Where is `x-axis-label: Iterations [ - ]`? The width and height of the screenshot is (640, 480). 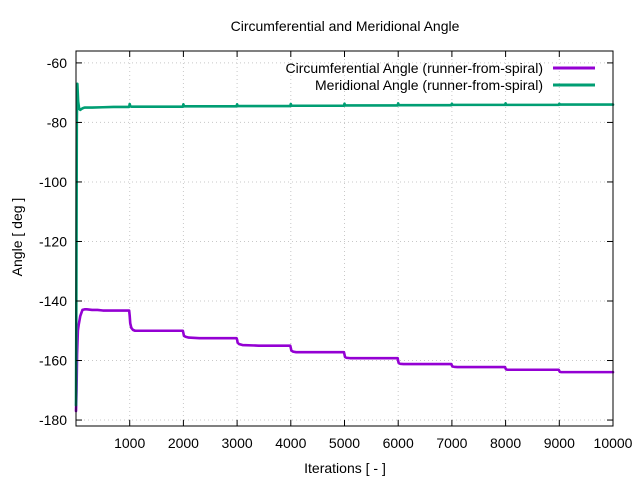 x-axis-label: Iterations [ - ] is located at coordinates (345, 468).